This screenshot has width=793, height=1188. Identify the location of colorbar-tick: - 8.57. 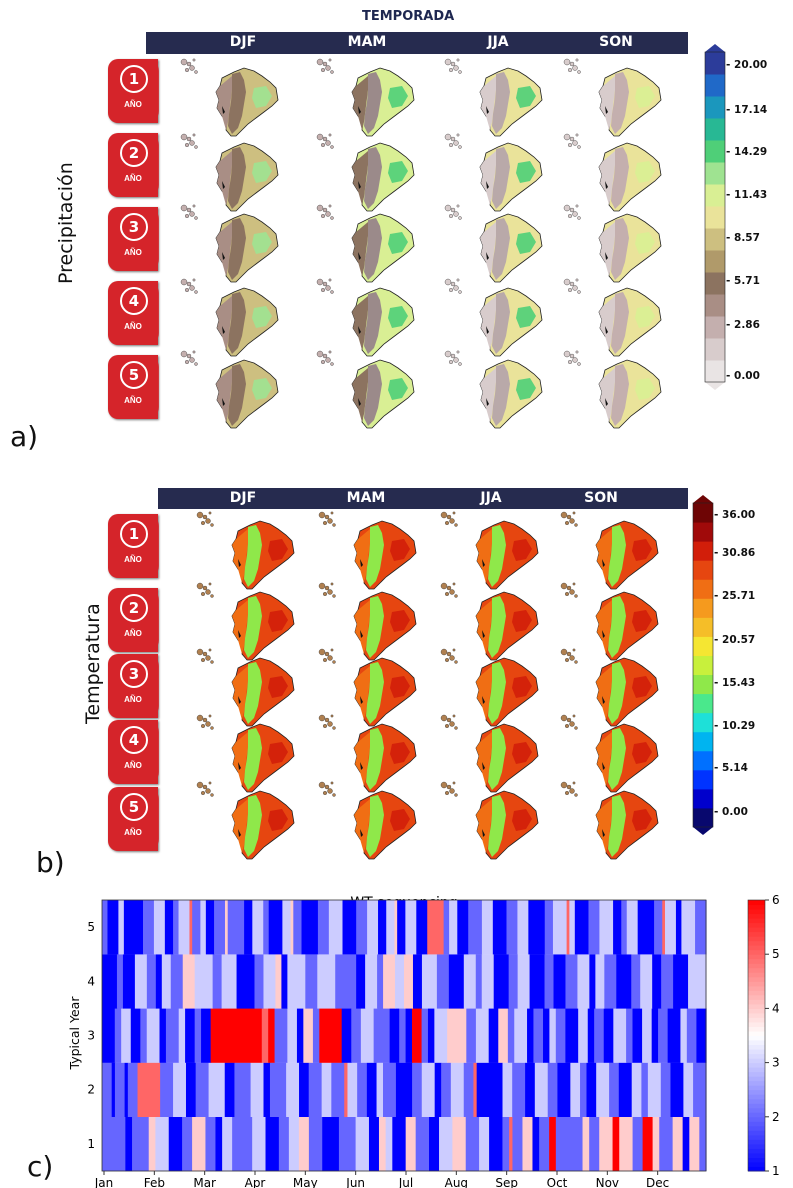
(743, 238).